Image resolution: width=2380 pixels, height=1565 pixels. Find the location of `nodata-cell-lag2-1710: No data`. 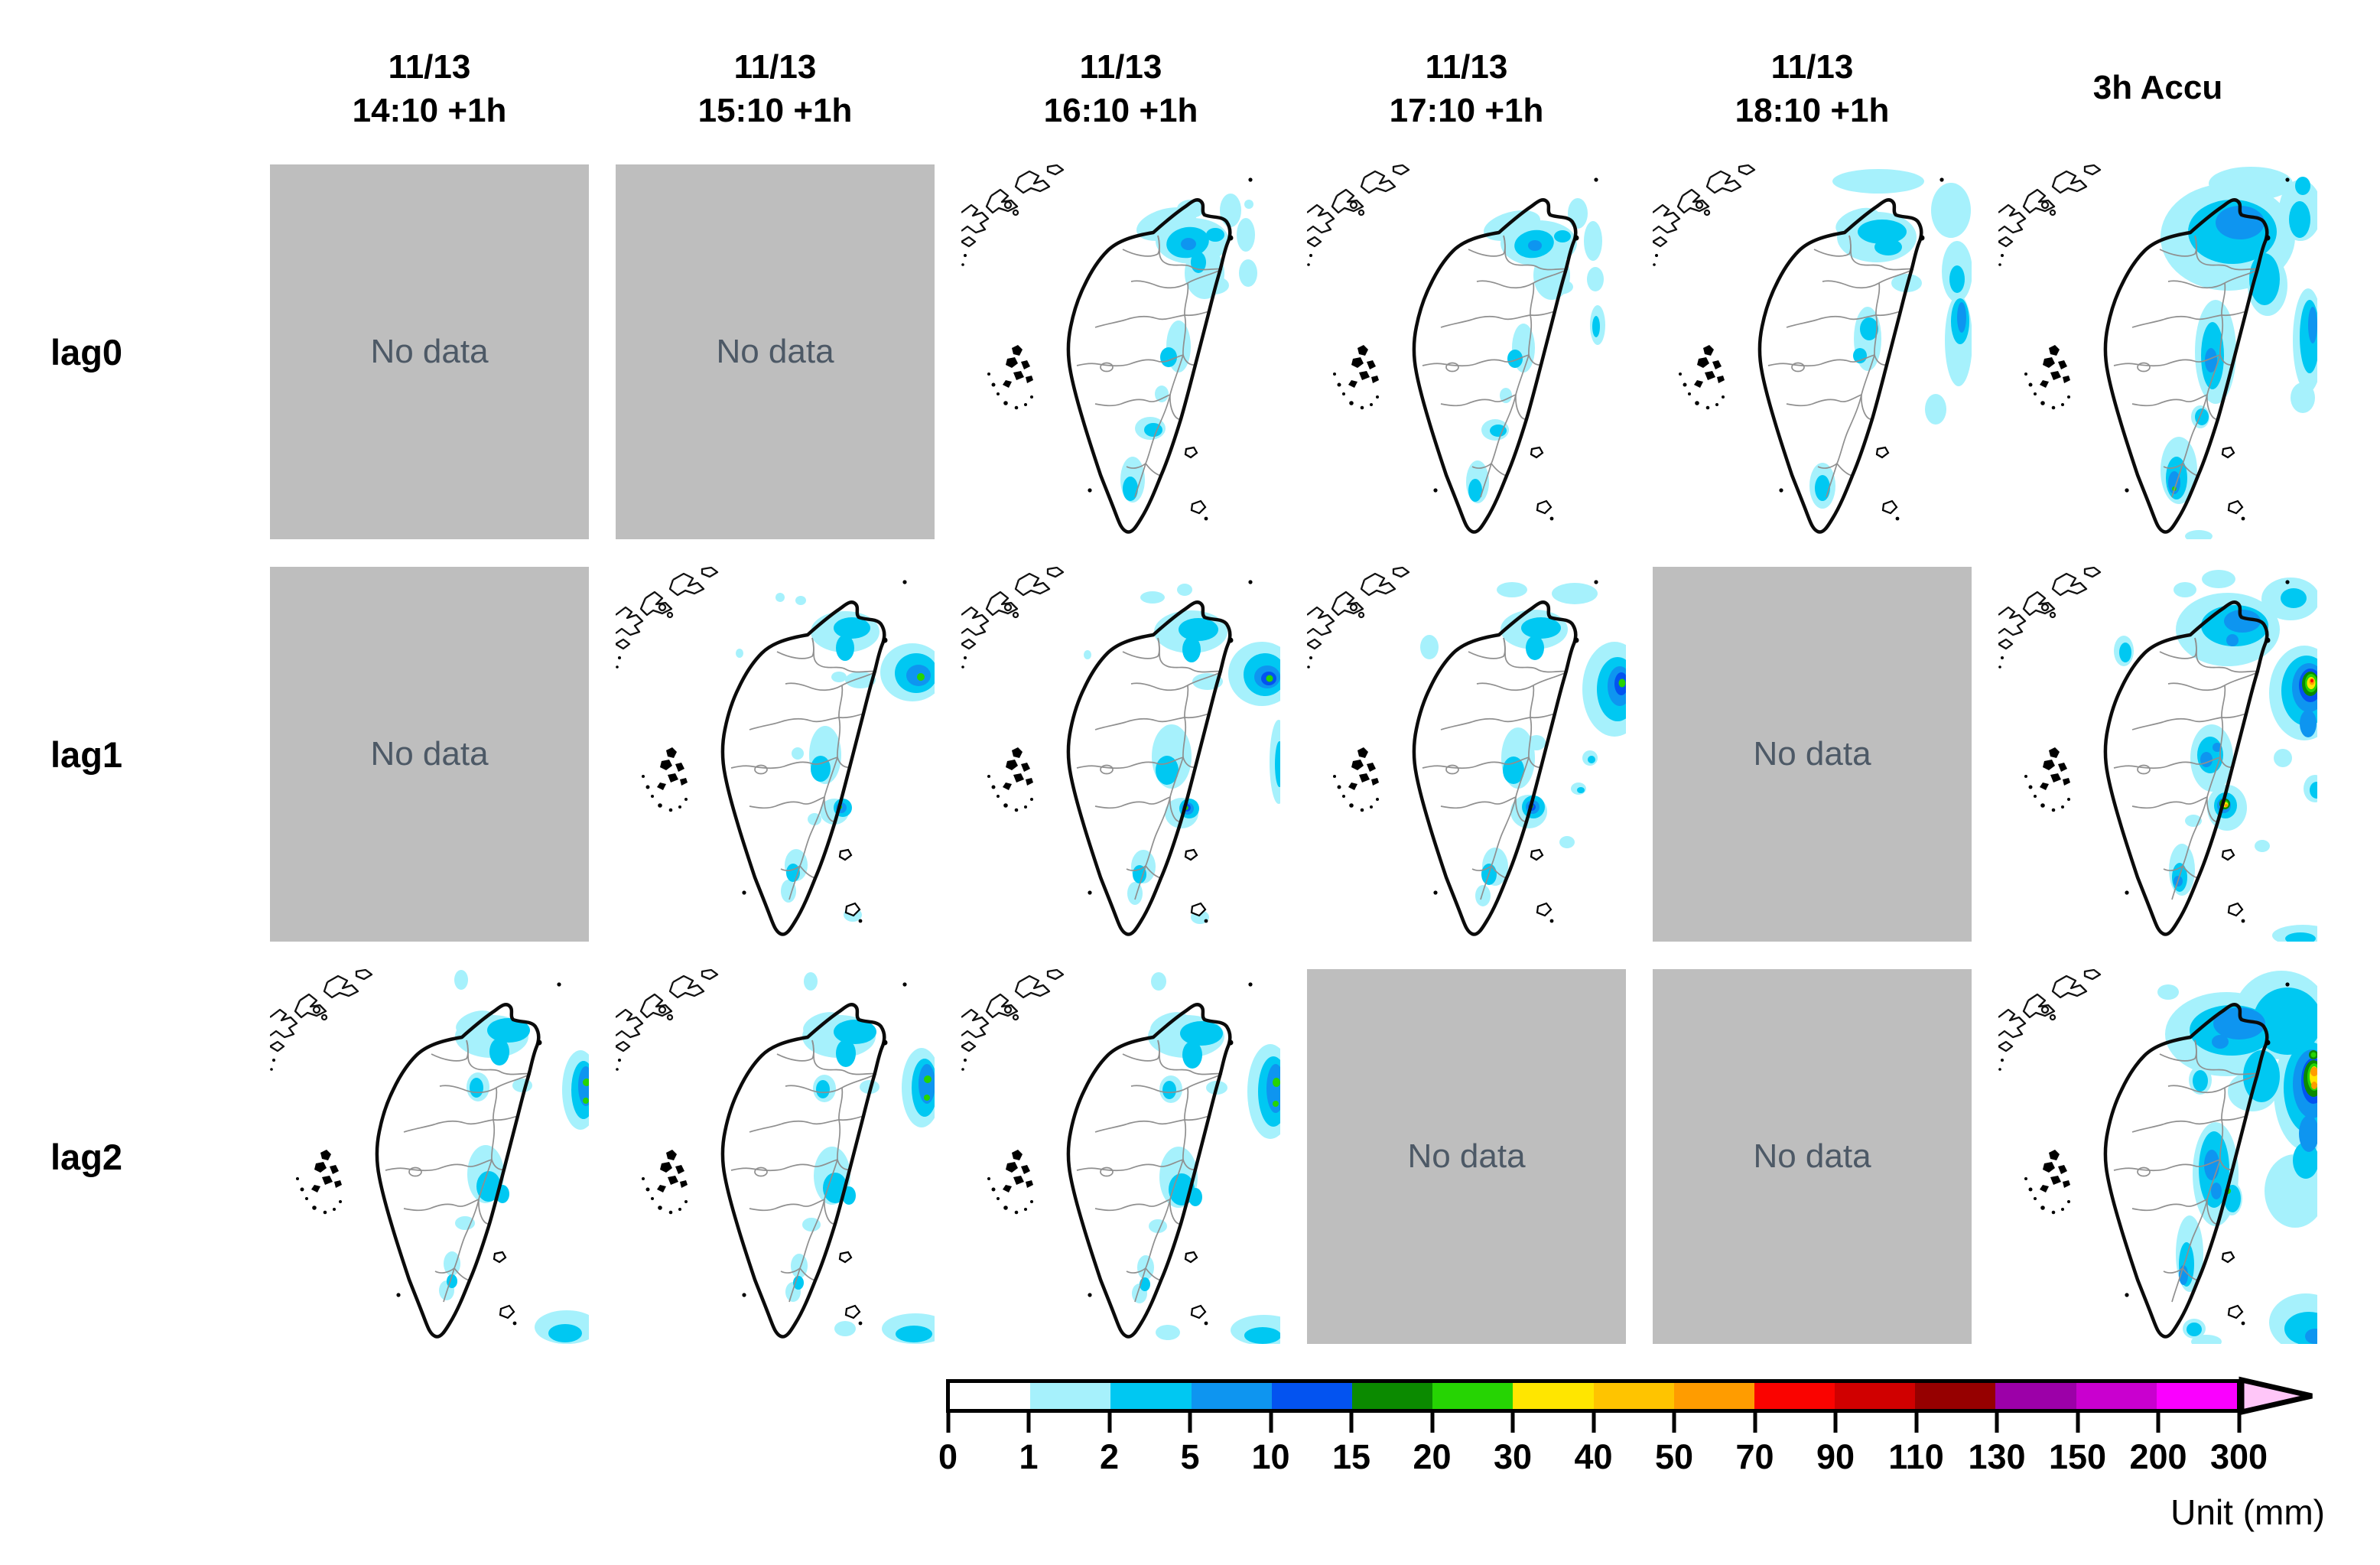

nodata-cell-lag2-1710: No data is located at coordinates (1466, 1156).